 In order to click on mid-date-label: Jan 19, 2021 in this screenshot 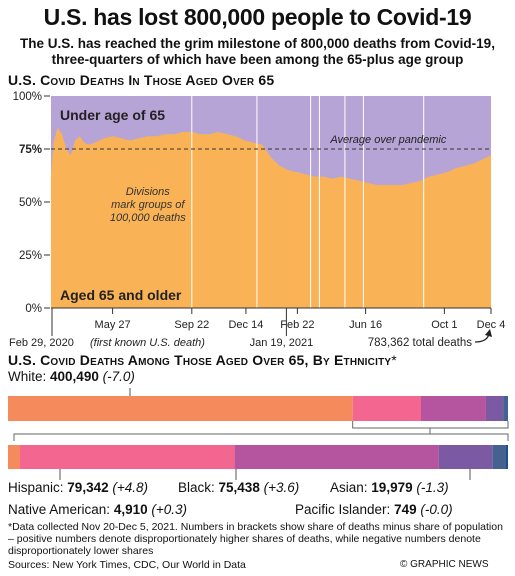, I will do `click(282, 343)`.